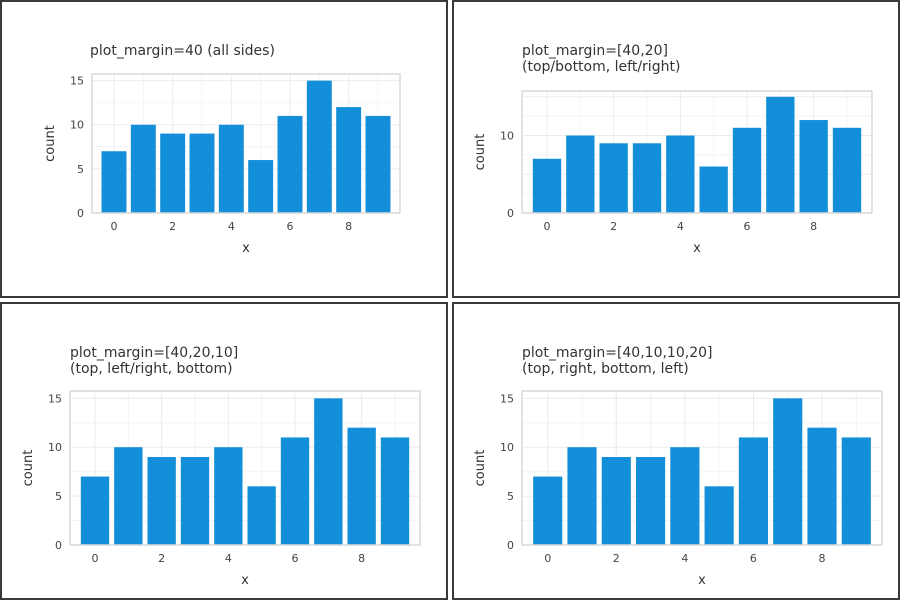 Image resolution: width=900 pixels, height=600 pixels. Describe the element at coordinates (617, 353) in the screenshot. I see `chart-title-line: plot_margin=[40,10,10,20]` at that location.